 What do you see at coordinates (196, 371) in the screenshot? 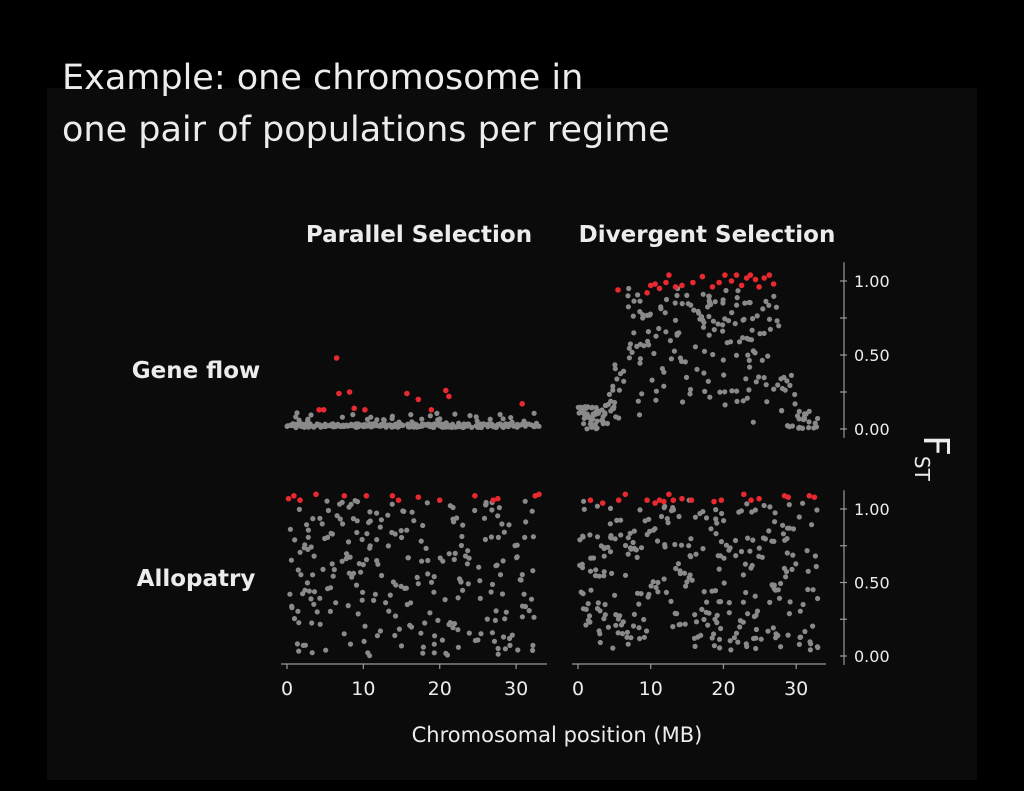
I see `row-label-gene-flow: Gene flow` at bounding box center [196, 371].